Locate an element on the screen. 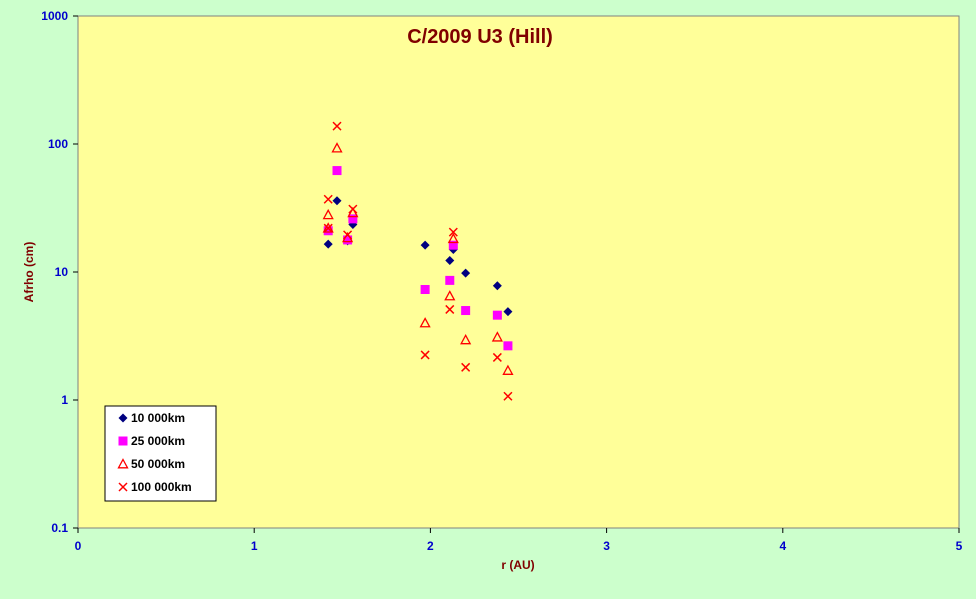 The height and width of the screenshot is (599, 976). x-tick-label: 1 is located at coordinates (254, 546).